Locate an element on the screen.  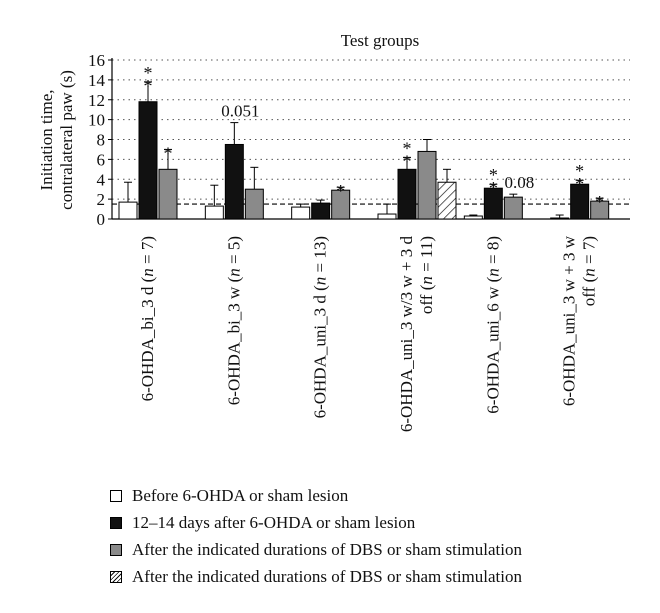
legend-label: 12–14 days after 6-OHDA or sham lesion is located at coordinates (274, 522).